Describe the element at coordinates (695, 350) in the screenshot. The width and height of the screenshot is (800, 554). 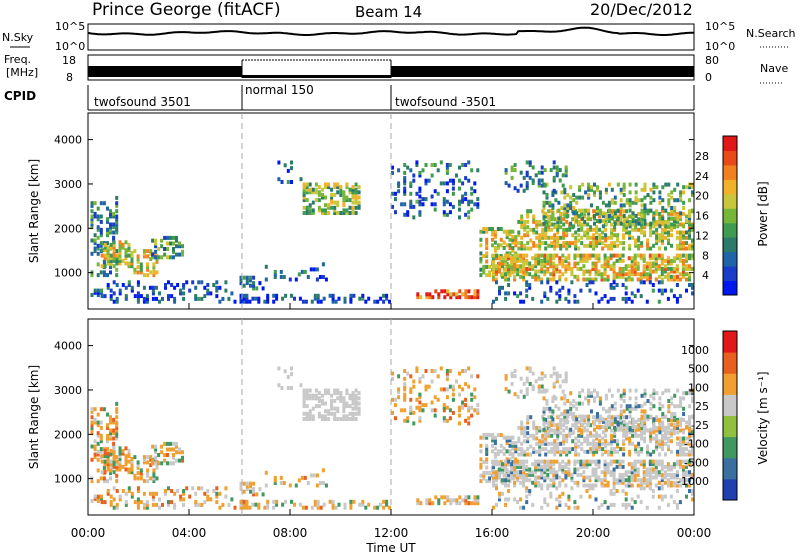
I see `colorbar-tick-label: 1000` at that location.